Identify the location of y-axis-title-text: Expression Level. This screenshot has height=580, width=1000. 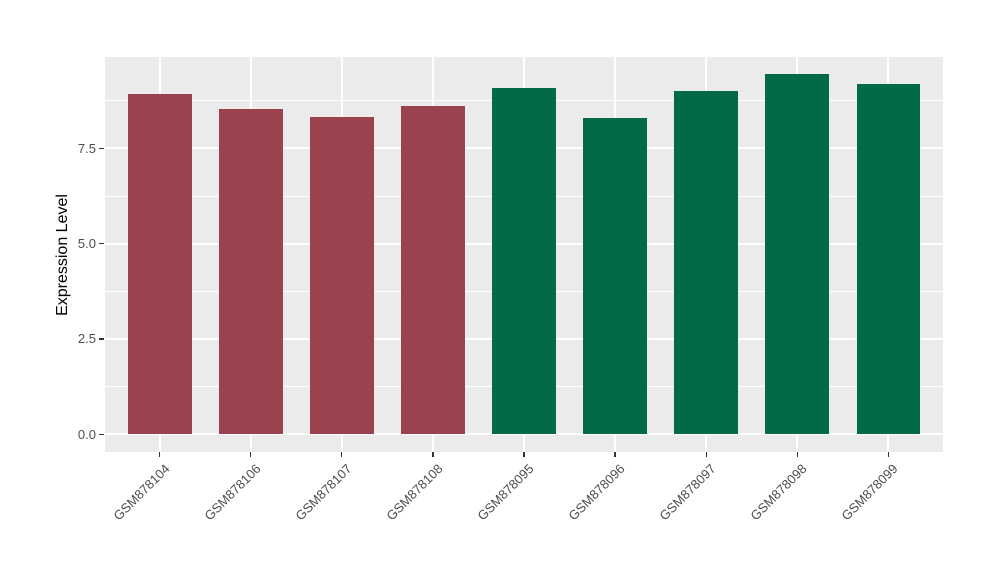
(62, 254).